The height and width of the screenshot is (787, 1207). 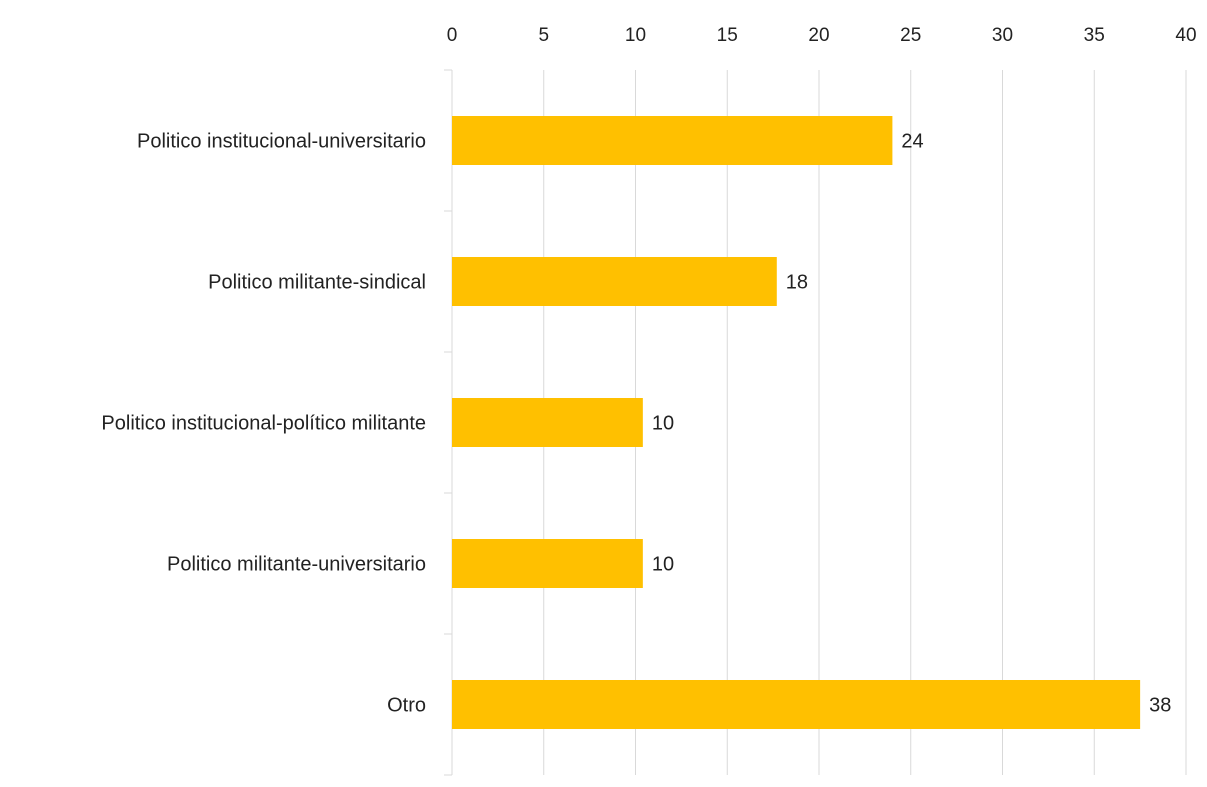 What do you see at coordinates (818, 35) in the screenshot?
I see `x-tick-label-20: 20` at bounding box center [818, 35].